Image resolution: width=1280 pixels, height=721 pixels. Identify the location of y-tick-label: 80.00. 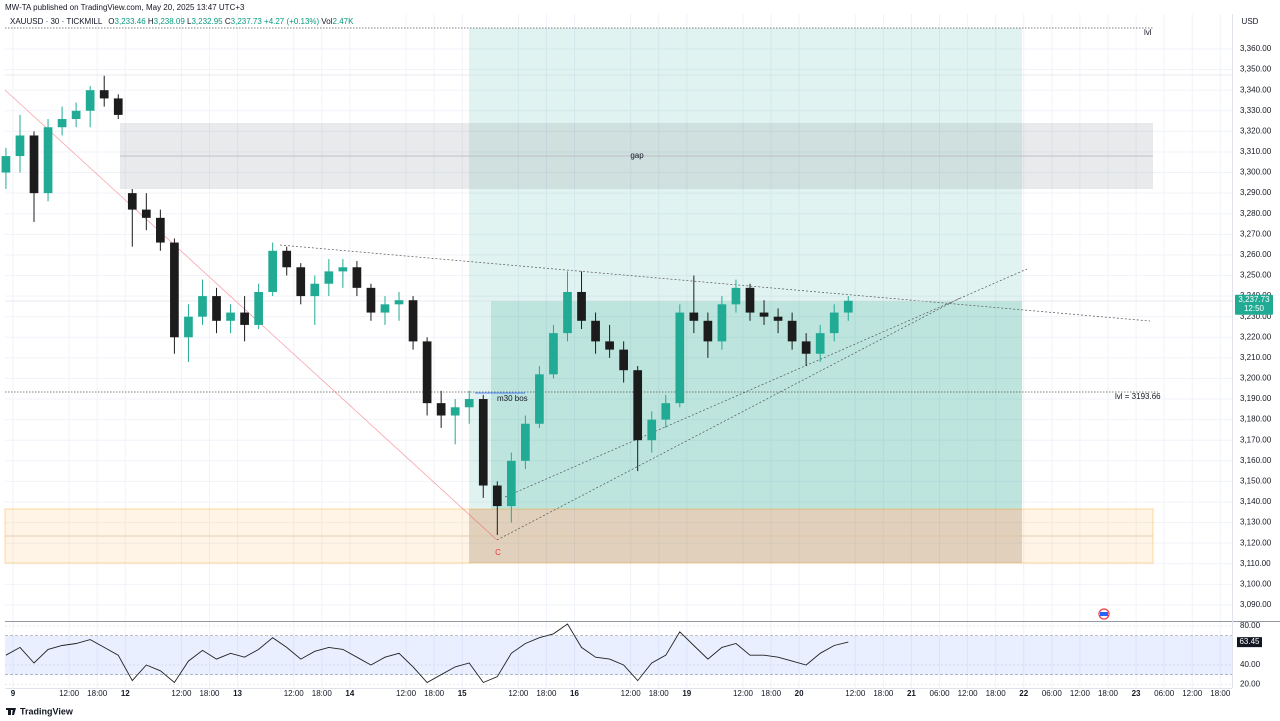
(1250, 625).